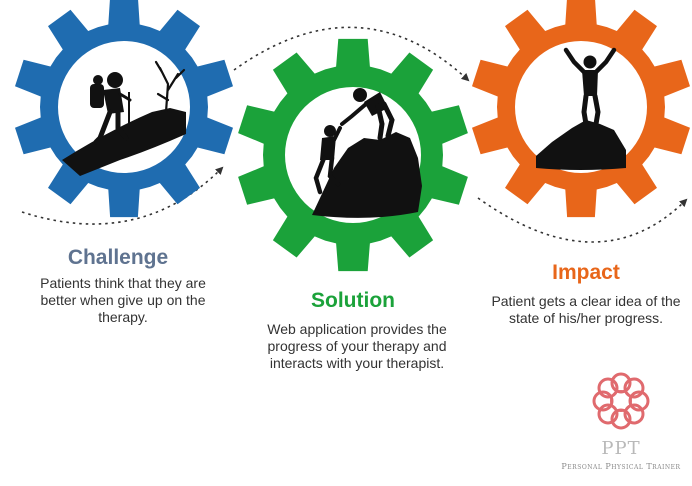  Describe the element at coordinates (122, 195) in the screenshot. I see `connector-arrow-challenge-to-solution` at that location.